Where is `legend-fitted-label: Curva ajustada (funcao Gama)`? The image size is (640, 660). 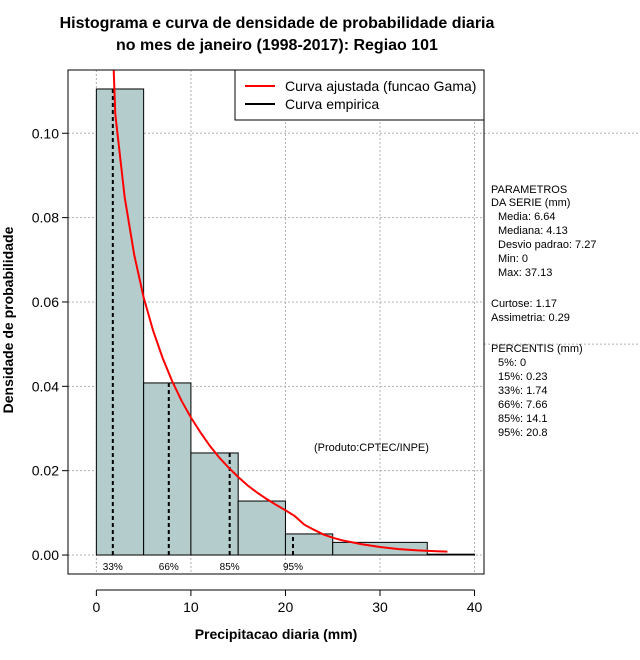 legend-fitted-label: Curva ajustada (funcao Gama) is located at coordinates (380, 86).